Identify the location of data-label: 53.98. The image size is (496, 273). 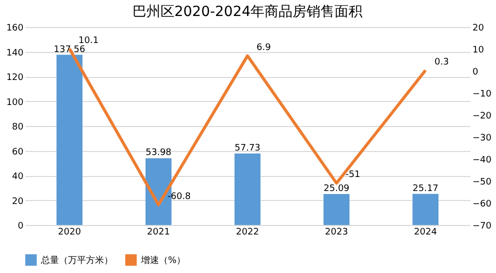
(159, 153).